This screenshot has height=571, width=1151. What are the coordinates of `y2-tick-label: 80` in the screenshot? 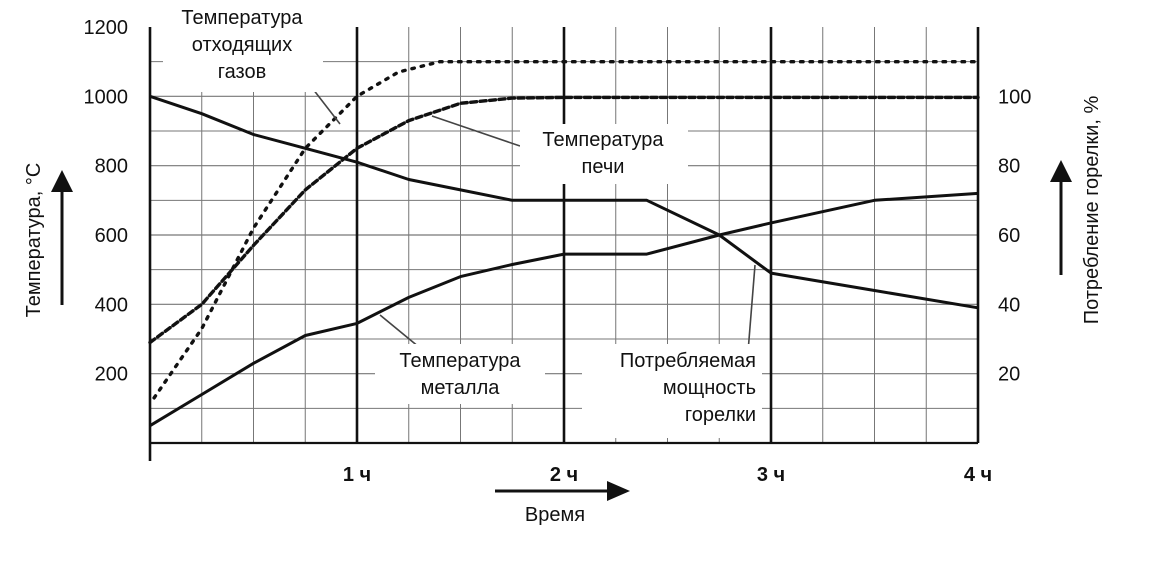 It's located at (1009, 167).